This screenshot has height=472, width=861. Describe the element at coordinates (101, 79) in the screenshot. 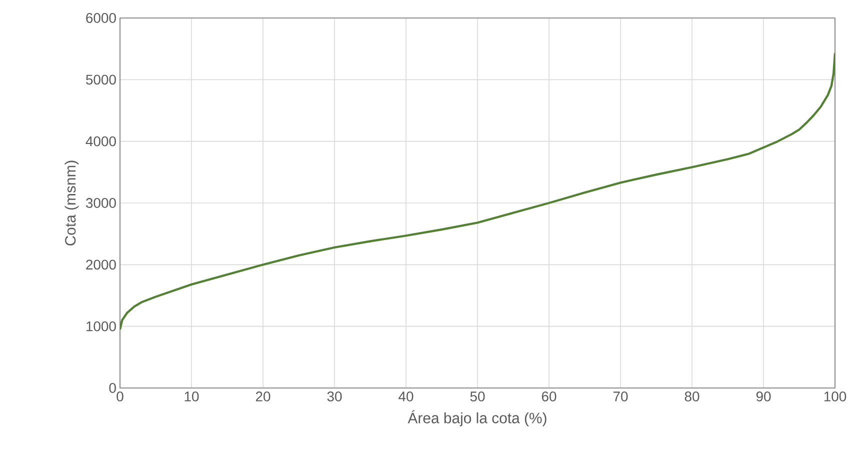

I see `y-tick-label: 5000` at that location.